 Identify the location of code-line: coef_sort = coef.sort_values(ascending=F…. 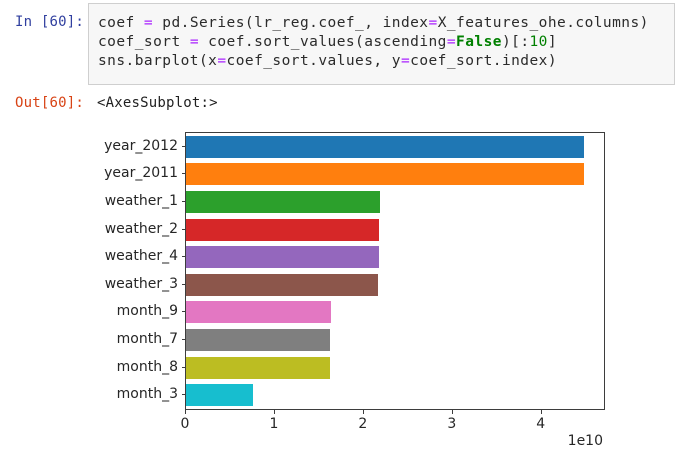
(328, 42).